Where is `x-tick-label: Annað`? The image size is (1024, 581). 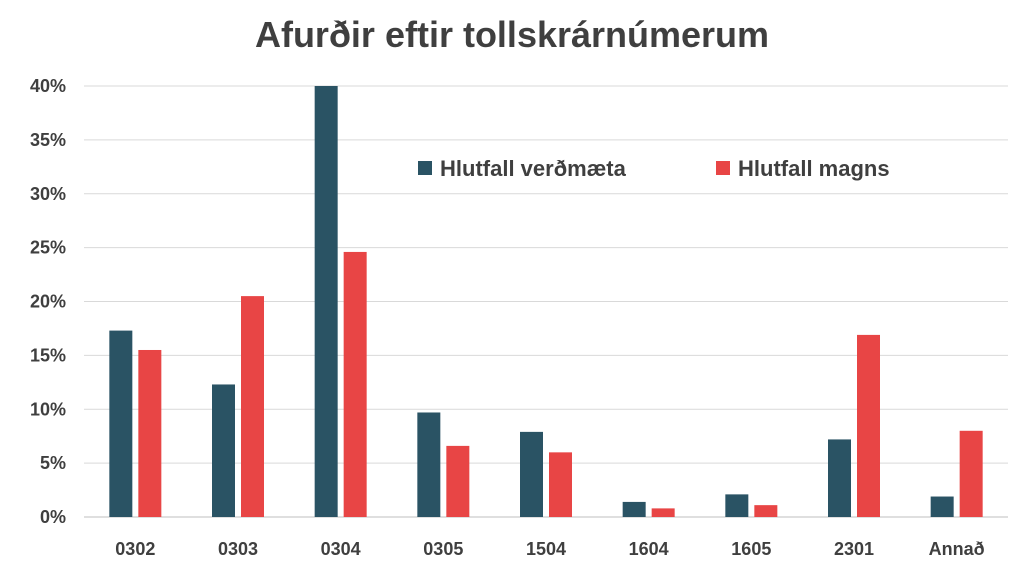
x-tick-label: Annað is located at coordinates (957, 549).